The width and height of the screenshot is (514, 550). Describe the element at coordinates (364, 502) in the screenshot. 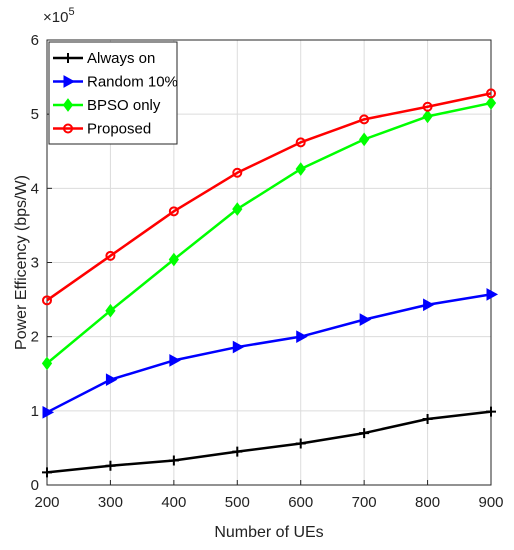

I see `x-tick-label: 700` at that location.